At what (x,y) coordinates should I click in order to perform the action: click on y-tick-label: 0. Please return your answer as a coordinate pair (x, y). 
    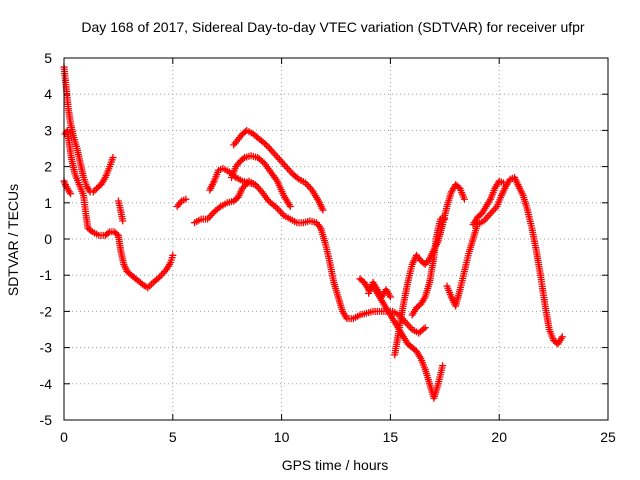
    Looking at the image, I should click on (48, 239).